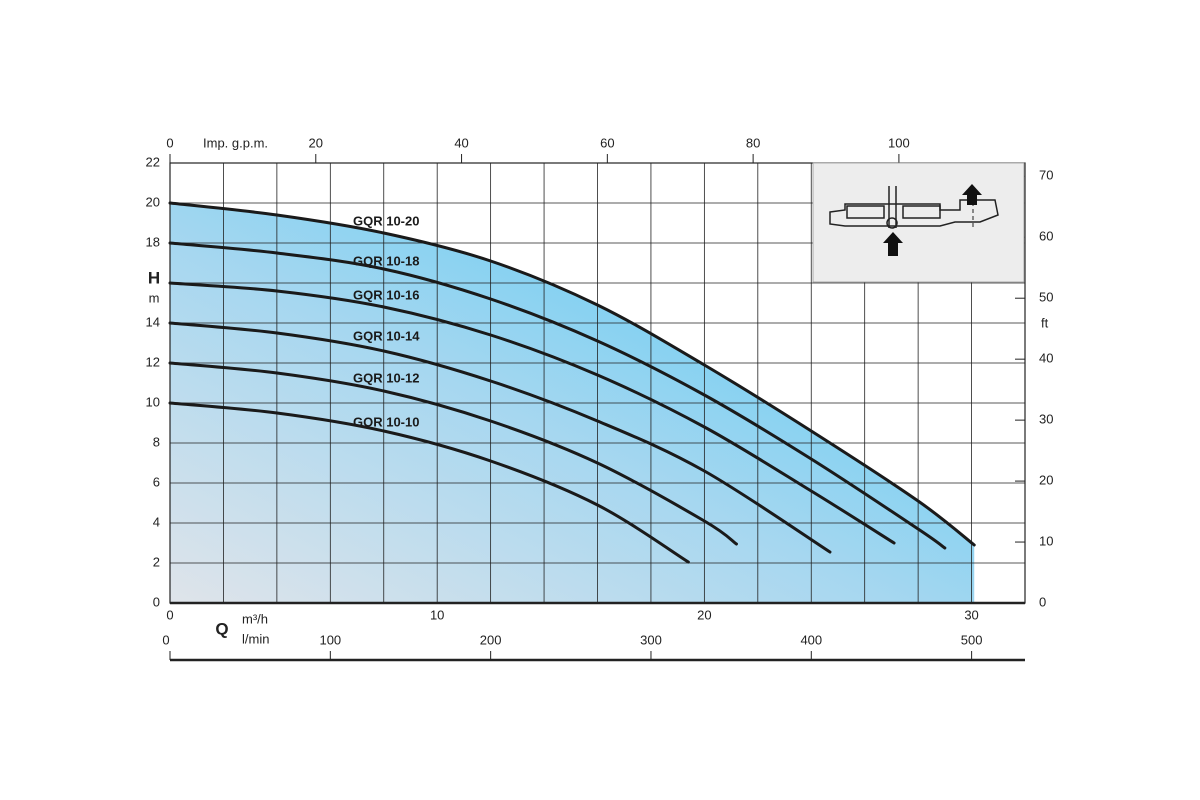 This screenshot has width=1200, height=800. Describe the element at coordinates (156, 601) in the screenshot. I see `y-tick-label: 0` at that location.